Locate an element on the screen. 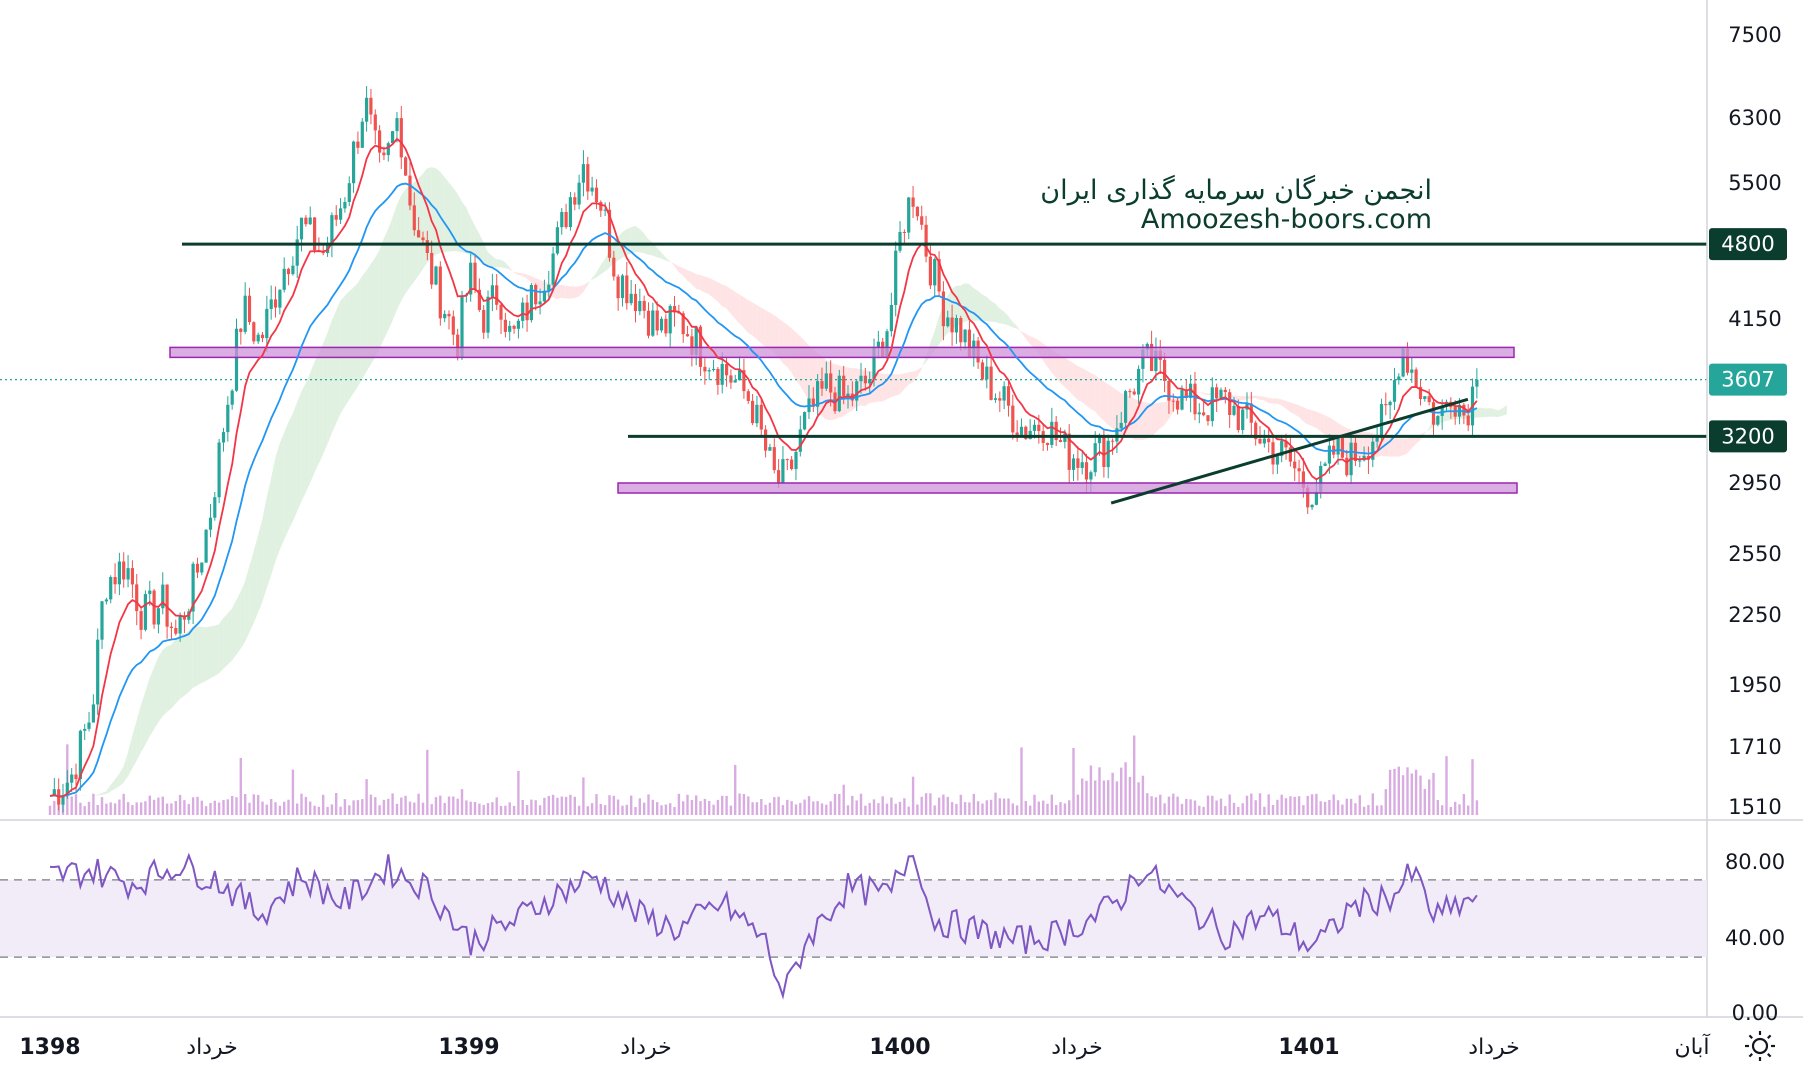  time-label-month: آبان is located at coordinates (1692, 1046).